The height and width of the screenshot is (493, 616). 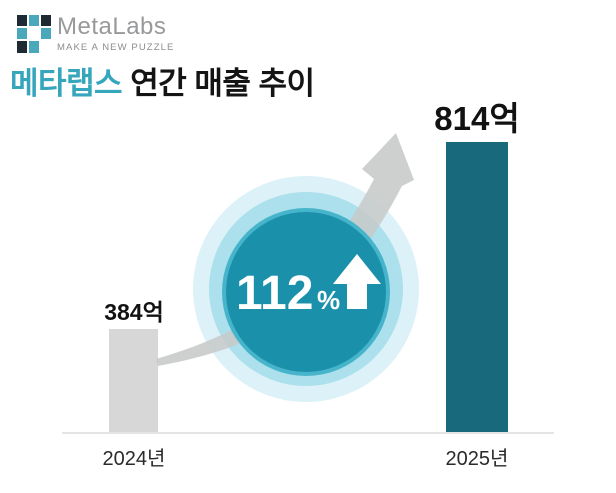 What do you see at coordinates (477, 118) in the screenshot?
I see `value-label-2025: 814억` at bounding box center [477, 118].